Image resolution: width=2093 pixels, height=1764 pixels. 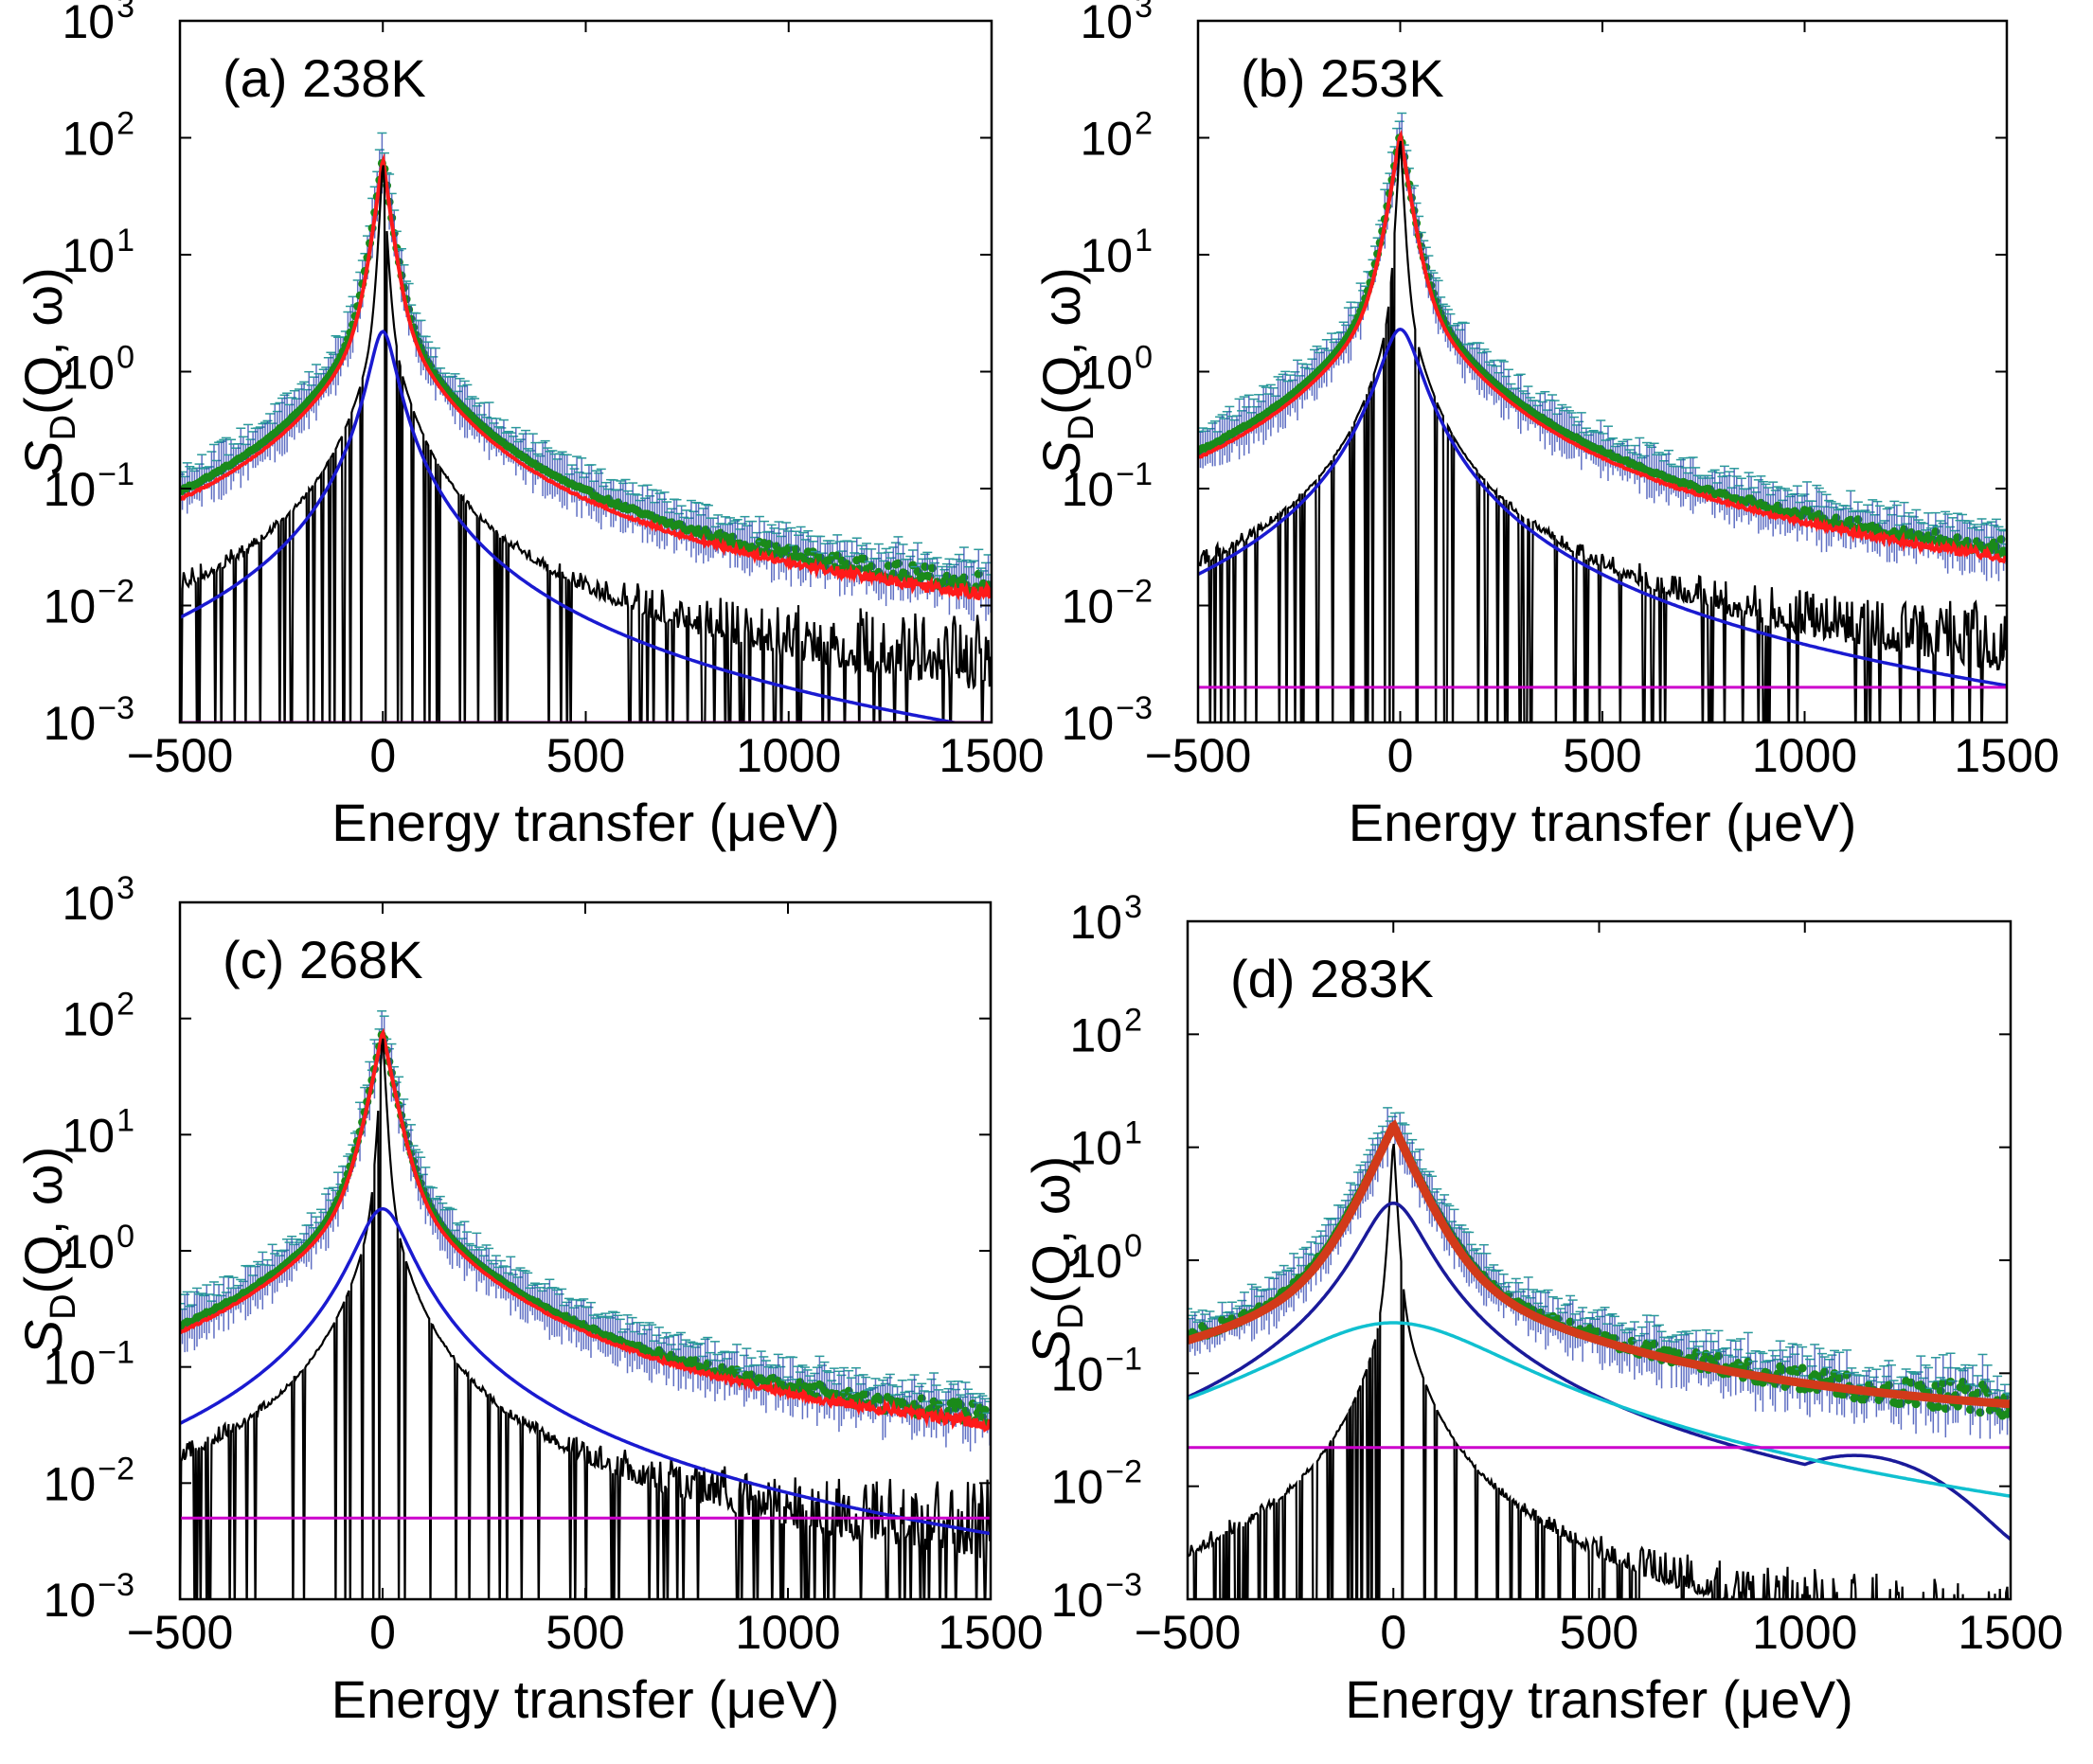 What do you see at coordinates (1599, 1409) in the screenshot?
I see `series-lorentzian-broad-line` at bounding box center [1599, 1409].